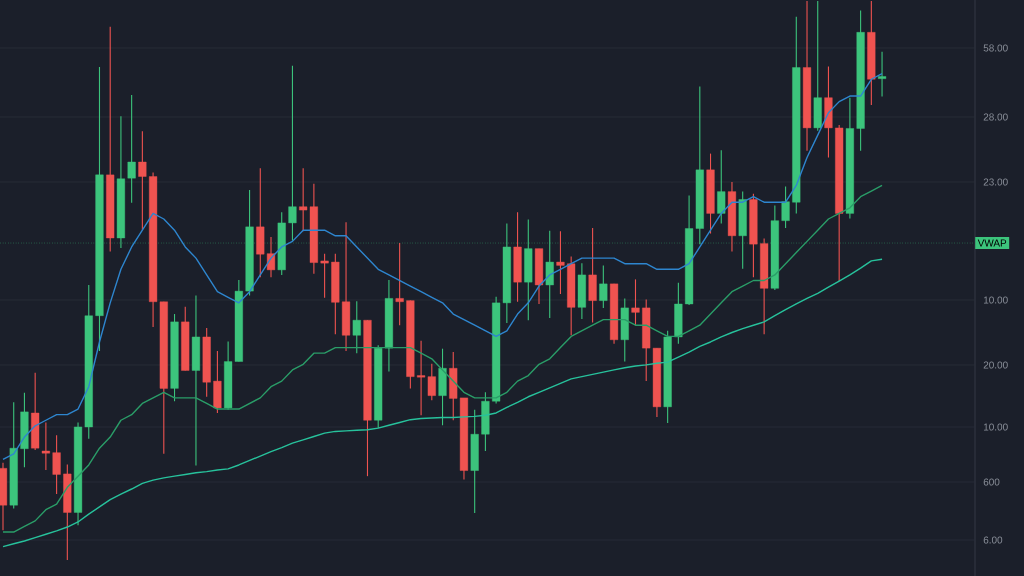 This screenshot has width=1024, height=576. I want to click on text: 6.00, so click(993, 540).